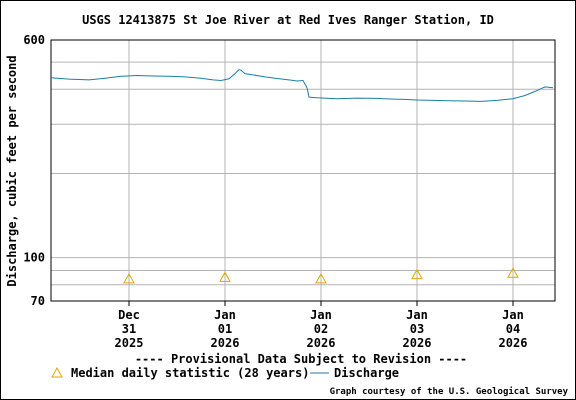  Describe the element at coordinates (129, 329) in the screenshot. I see `x-tick-day-label: 31` at that location.